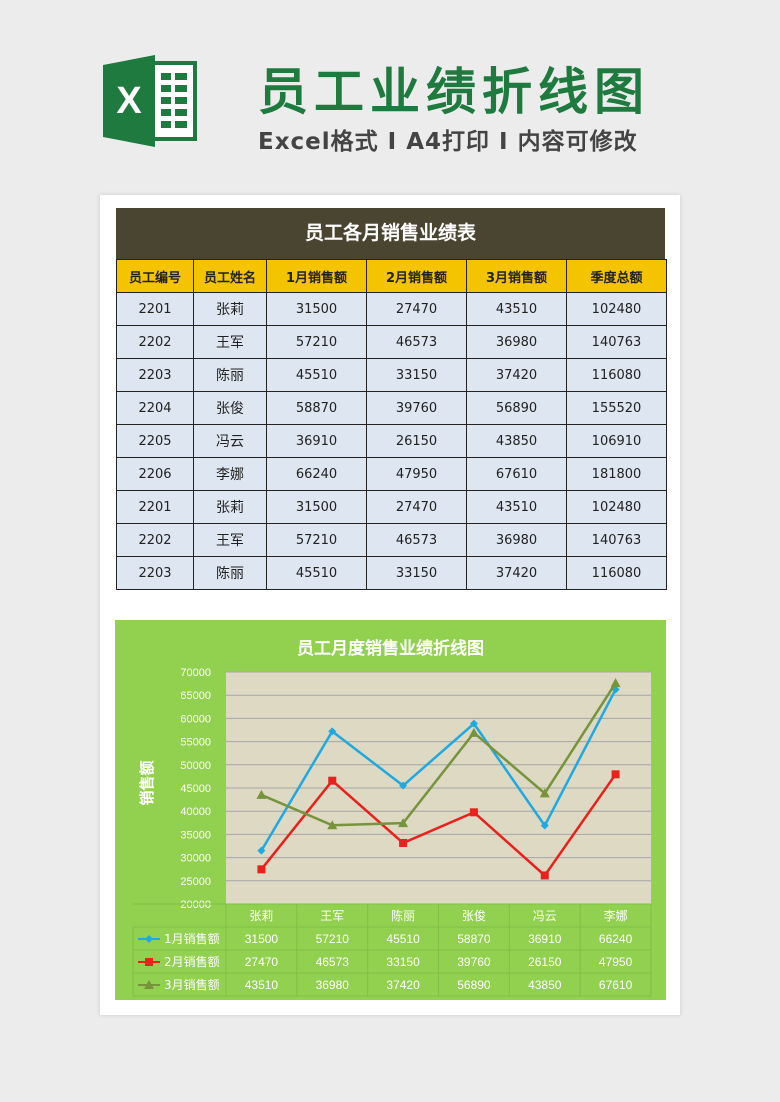  Describe the element at coordinates (192, 961) in the screenshot. I see `legend-label: 2月销售额` at that location.